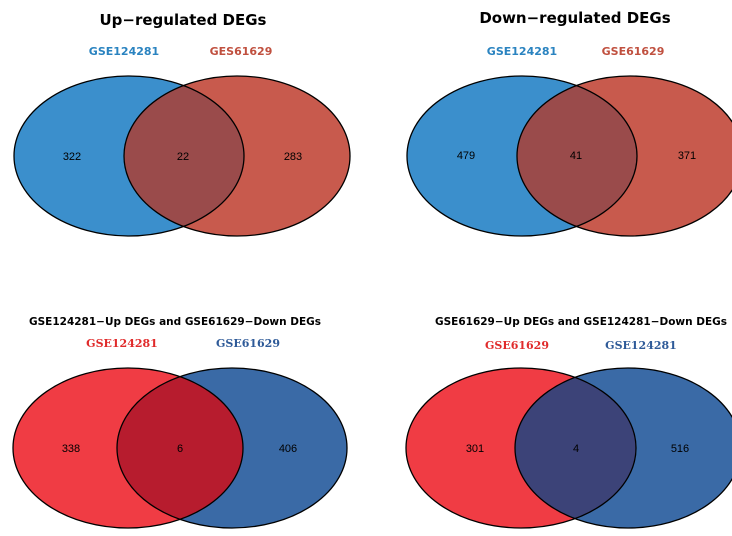  I want to click on count-overlap: 4, so click(576, 449).